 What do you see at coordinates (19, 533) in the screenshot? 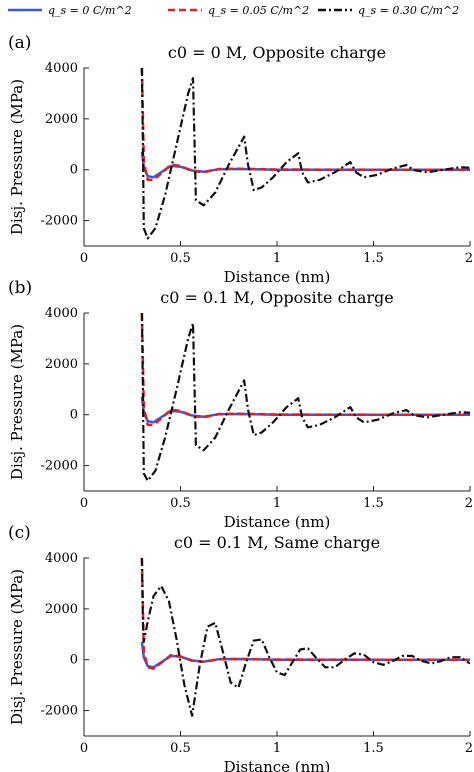
I see `panel-label: (c)` at bounding box center [19, 533].